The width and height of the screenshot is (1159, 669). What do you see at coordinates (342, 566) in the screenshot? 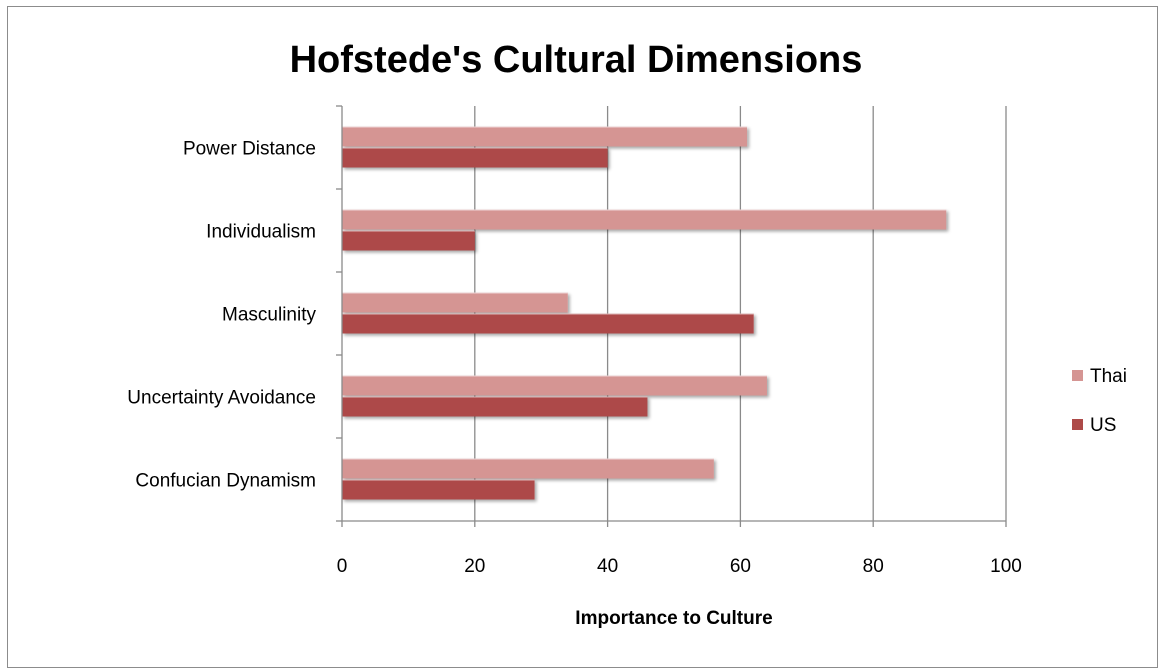
I see `x-tick-label: 0` at bounding box center [342, 566].